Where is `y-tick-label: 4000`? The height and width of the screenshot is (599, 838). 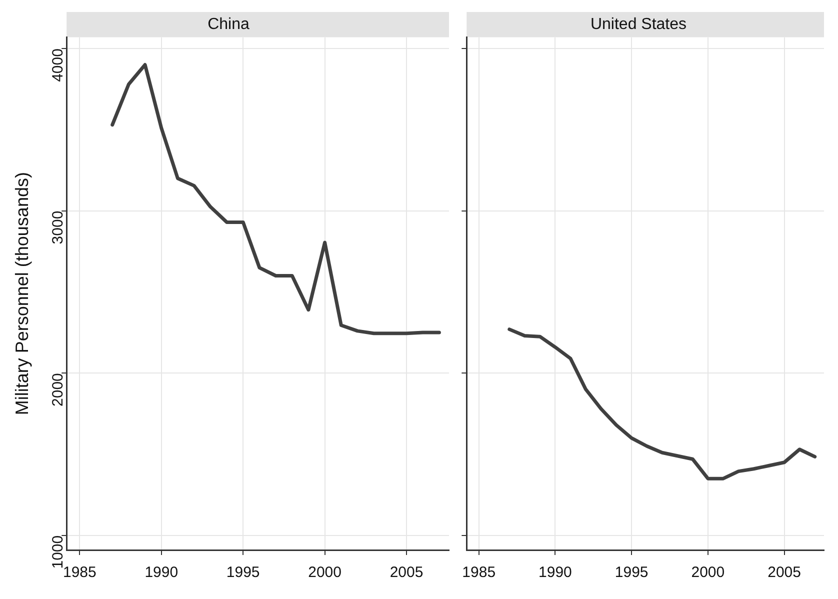 y-tick-label: 4000 is located at coordinates (58, 65).